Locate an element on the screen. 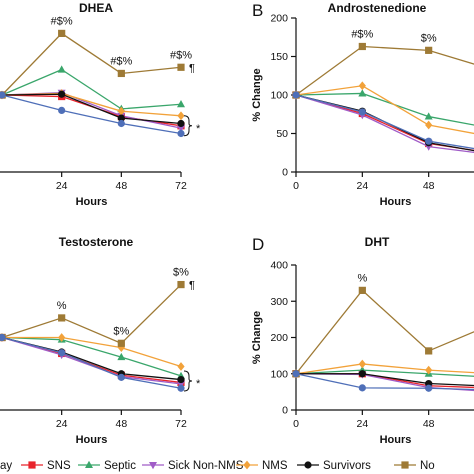  series-sns is located at coordinates (92, 360).